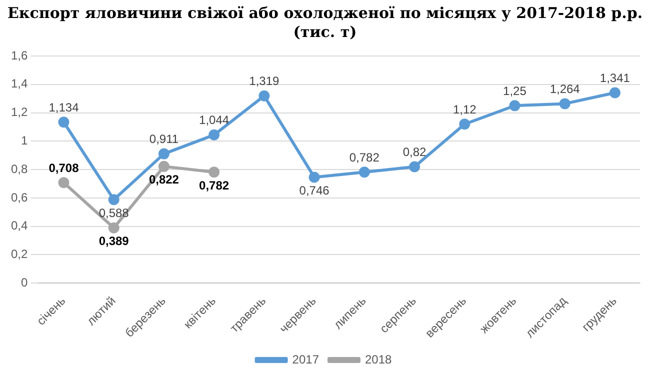 The width and height of the screenshot is (650, 376). I want to click on data-label: 0,82, so click(414, 152).